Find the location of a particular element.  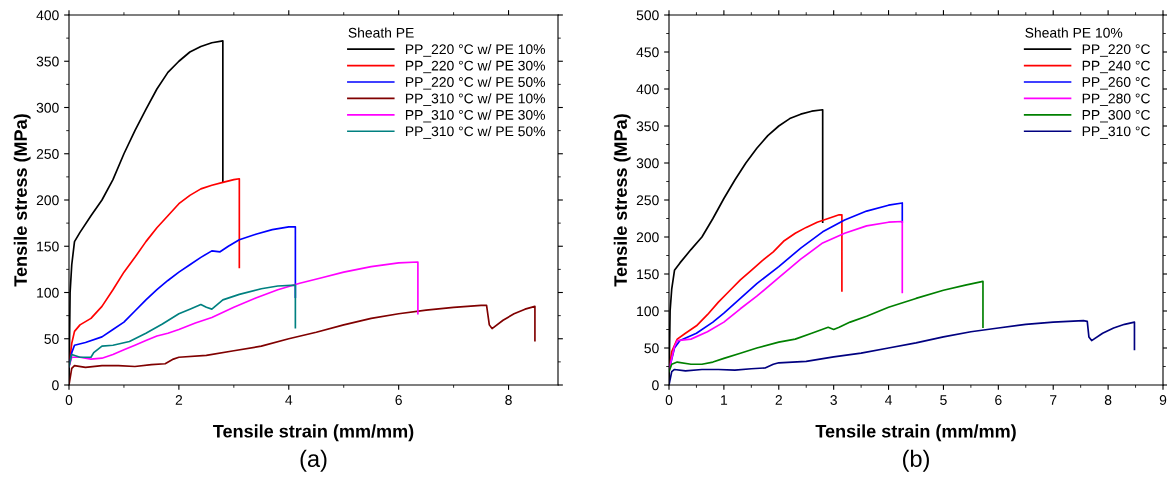

x-tick-label: 9 is located at coordinates (1163, 400).